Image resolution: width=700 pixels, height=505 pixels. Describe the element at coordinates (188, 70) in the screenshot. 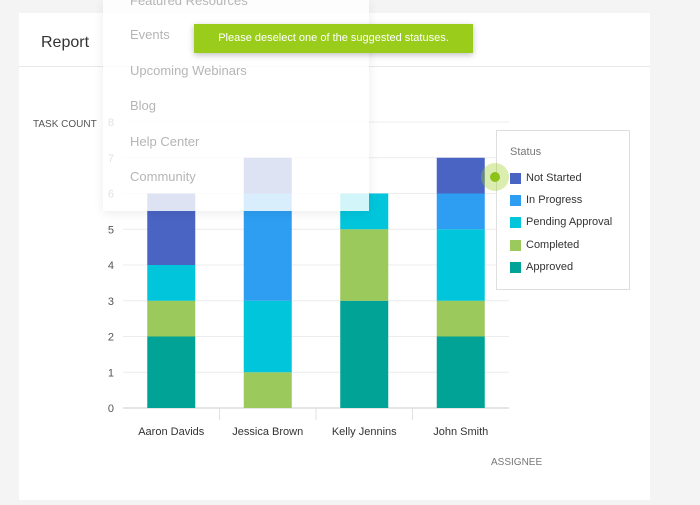

I see `menu-item-upcoming-webinars: Upcoming Webinars` at that location.